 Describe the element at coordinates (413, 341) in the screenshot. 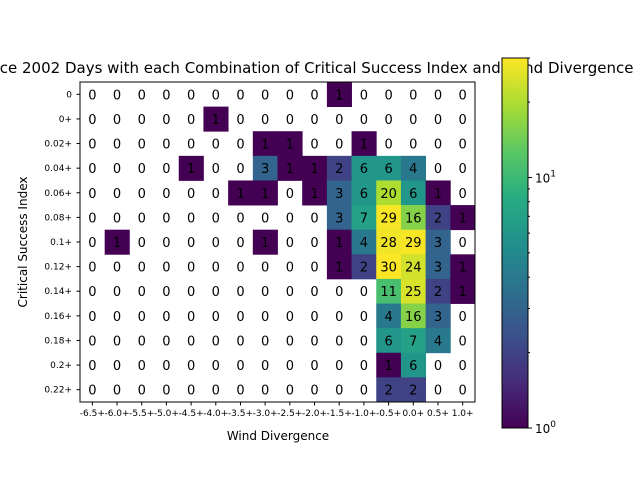

I see `cell-value-label: 7` at that location.